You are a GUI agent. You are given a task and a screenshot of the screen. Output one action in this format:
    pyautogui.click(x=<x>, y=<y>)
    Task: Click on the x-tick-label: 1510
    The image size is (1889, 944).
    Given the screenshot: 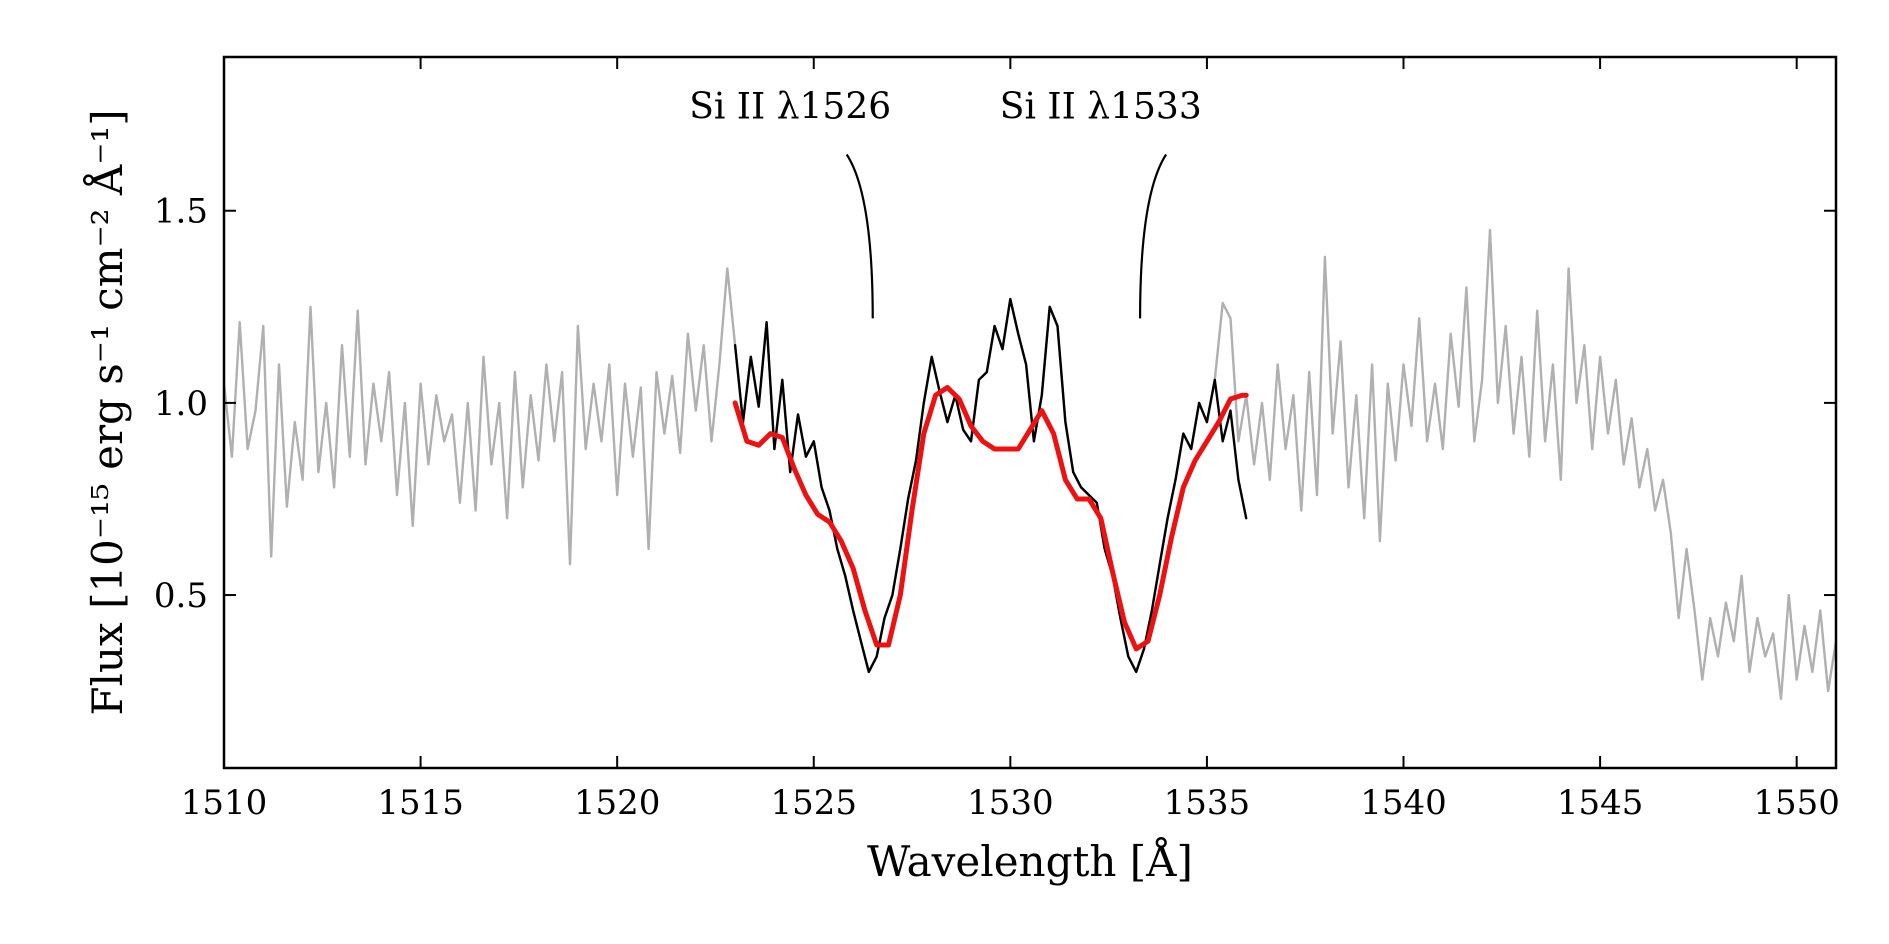 What is the action you would take?
    pyautogui.click(x=224, y=803)
    